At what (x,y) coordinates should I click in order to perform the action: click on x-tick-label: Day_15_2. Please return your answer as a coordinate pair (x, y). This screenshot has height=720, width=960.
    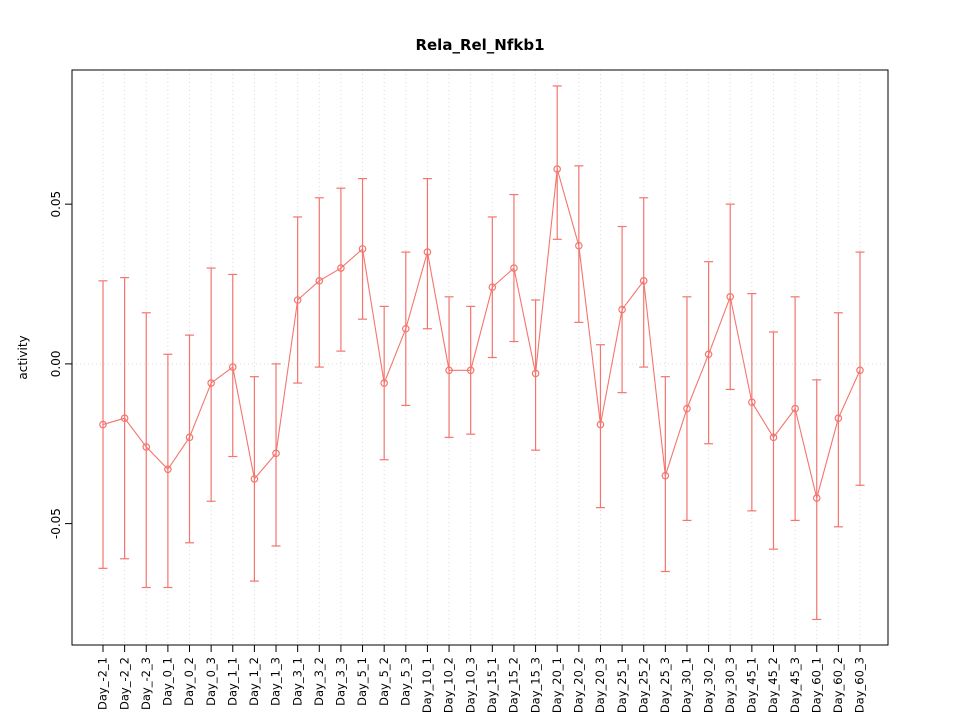
    Looking at the image, I should click on (514, 685).